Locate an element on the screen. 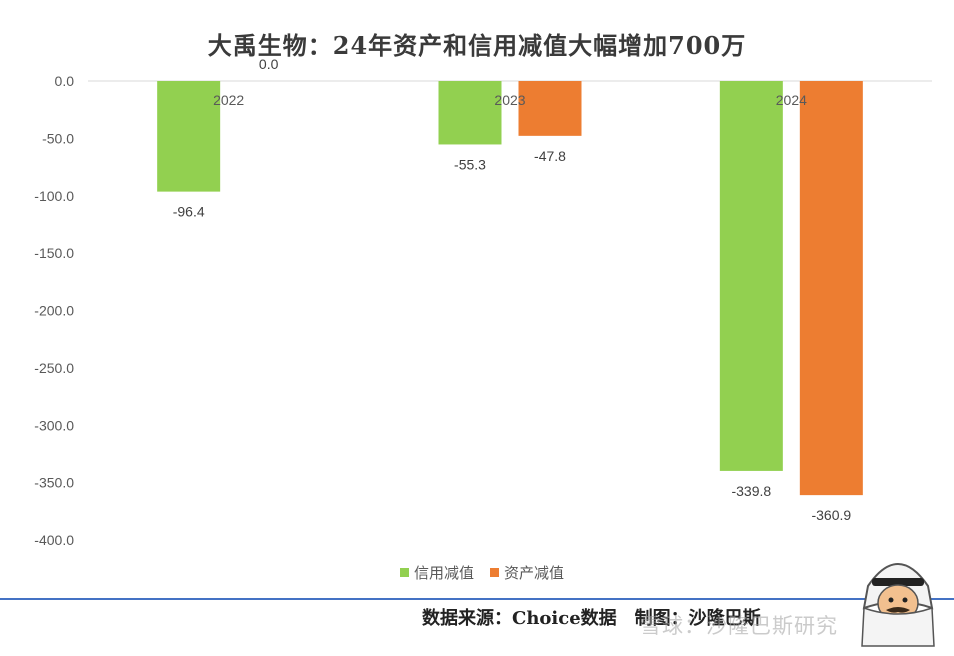 The width and height of the screenshot is (954, 656). y-tick-label: -400.0 is located at coordinates (54, 540).